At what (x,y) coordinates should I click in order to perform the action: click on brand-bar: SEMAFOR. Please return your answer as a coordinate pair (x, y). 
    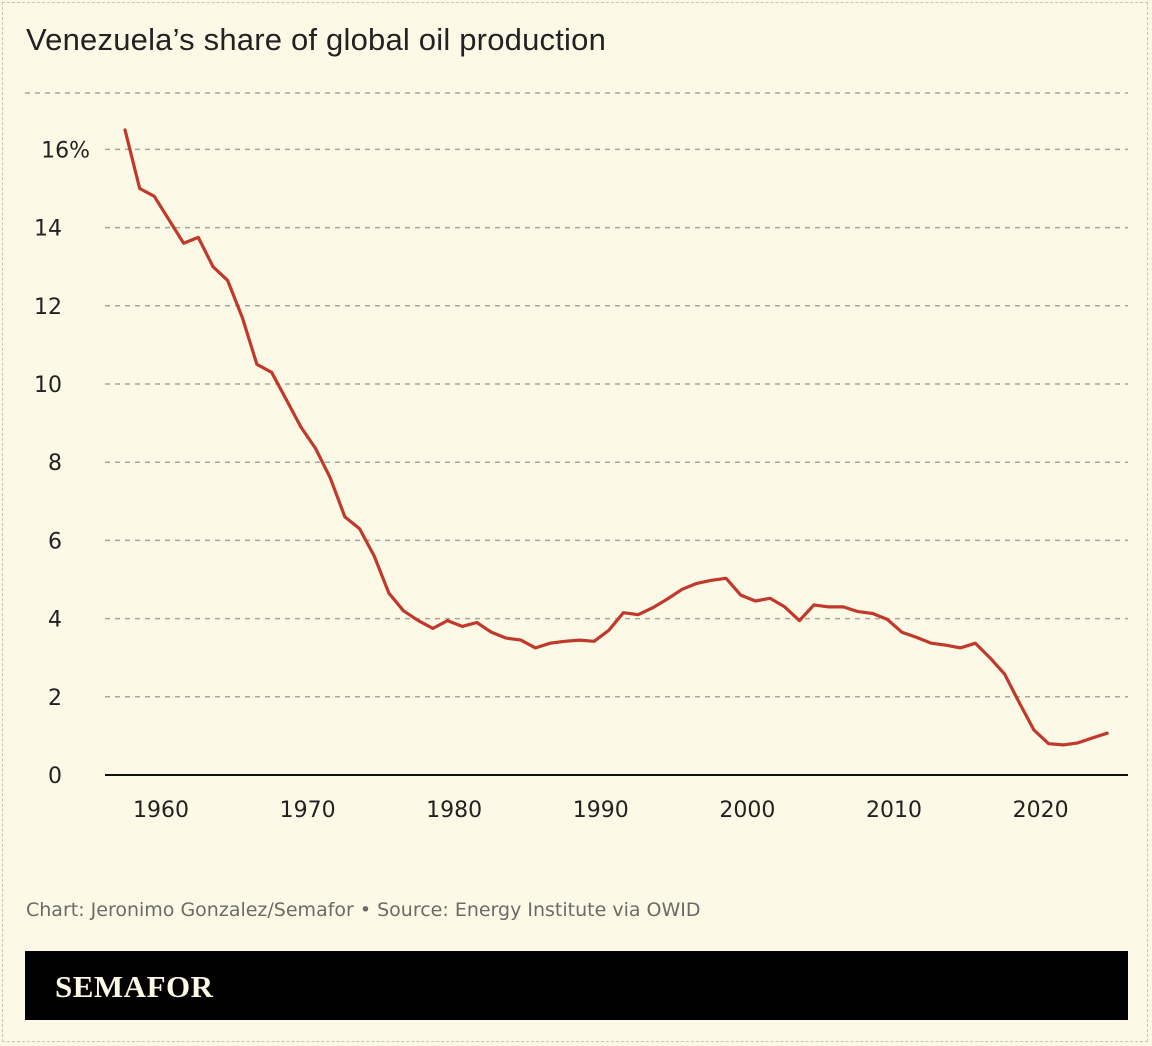
    Looking at the image, I should click on (576, 985).